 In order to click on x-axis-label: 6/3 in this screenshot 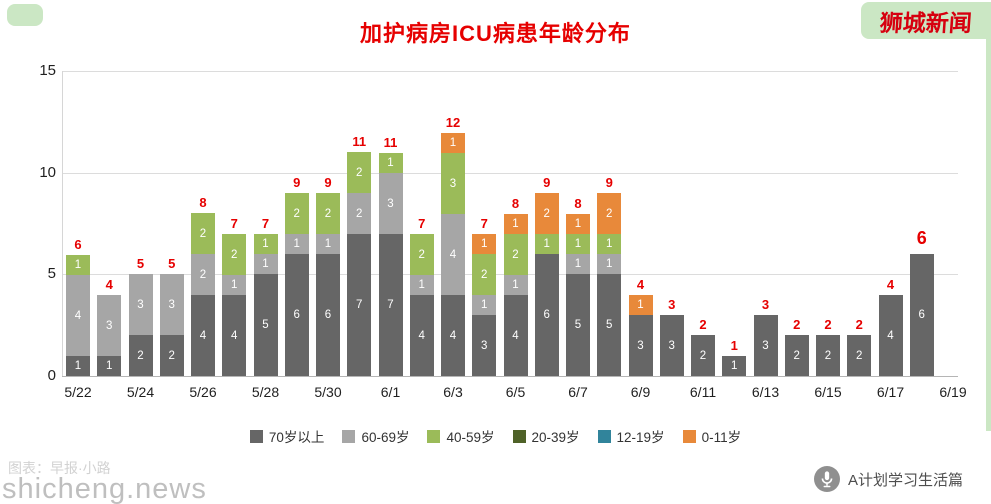, I will do `click(453, 392)`.